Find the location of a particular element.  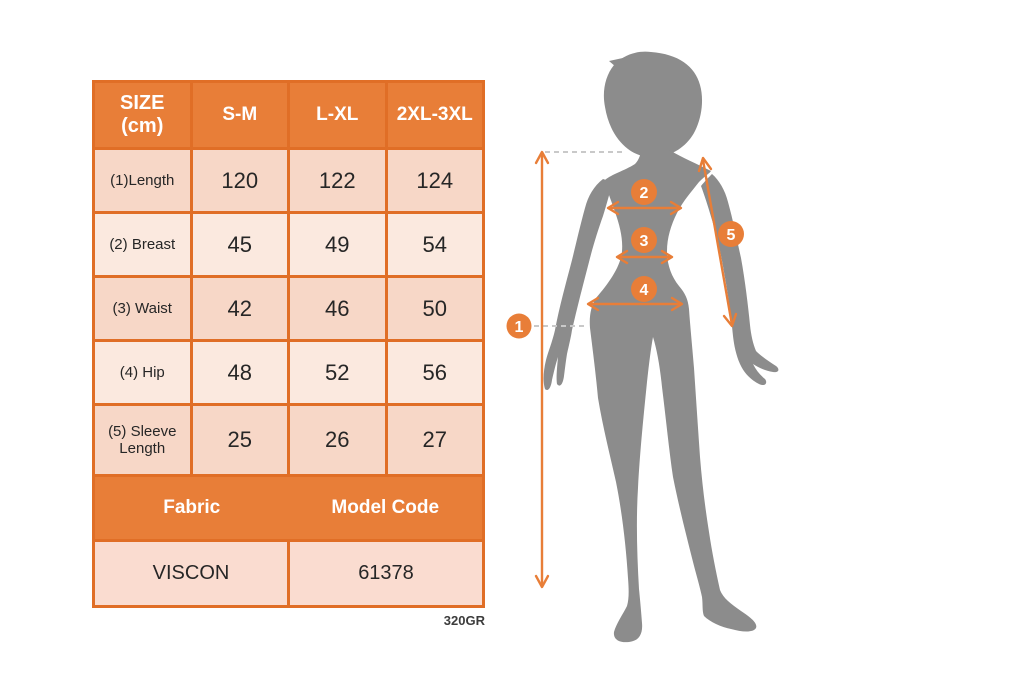

row-label-breast: (2) Breast is located at coordinates (142, 244).